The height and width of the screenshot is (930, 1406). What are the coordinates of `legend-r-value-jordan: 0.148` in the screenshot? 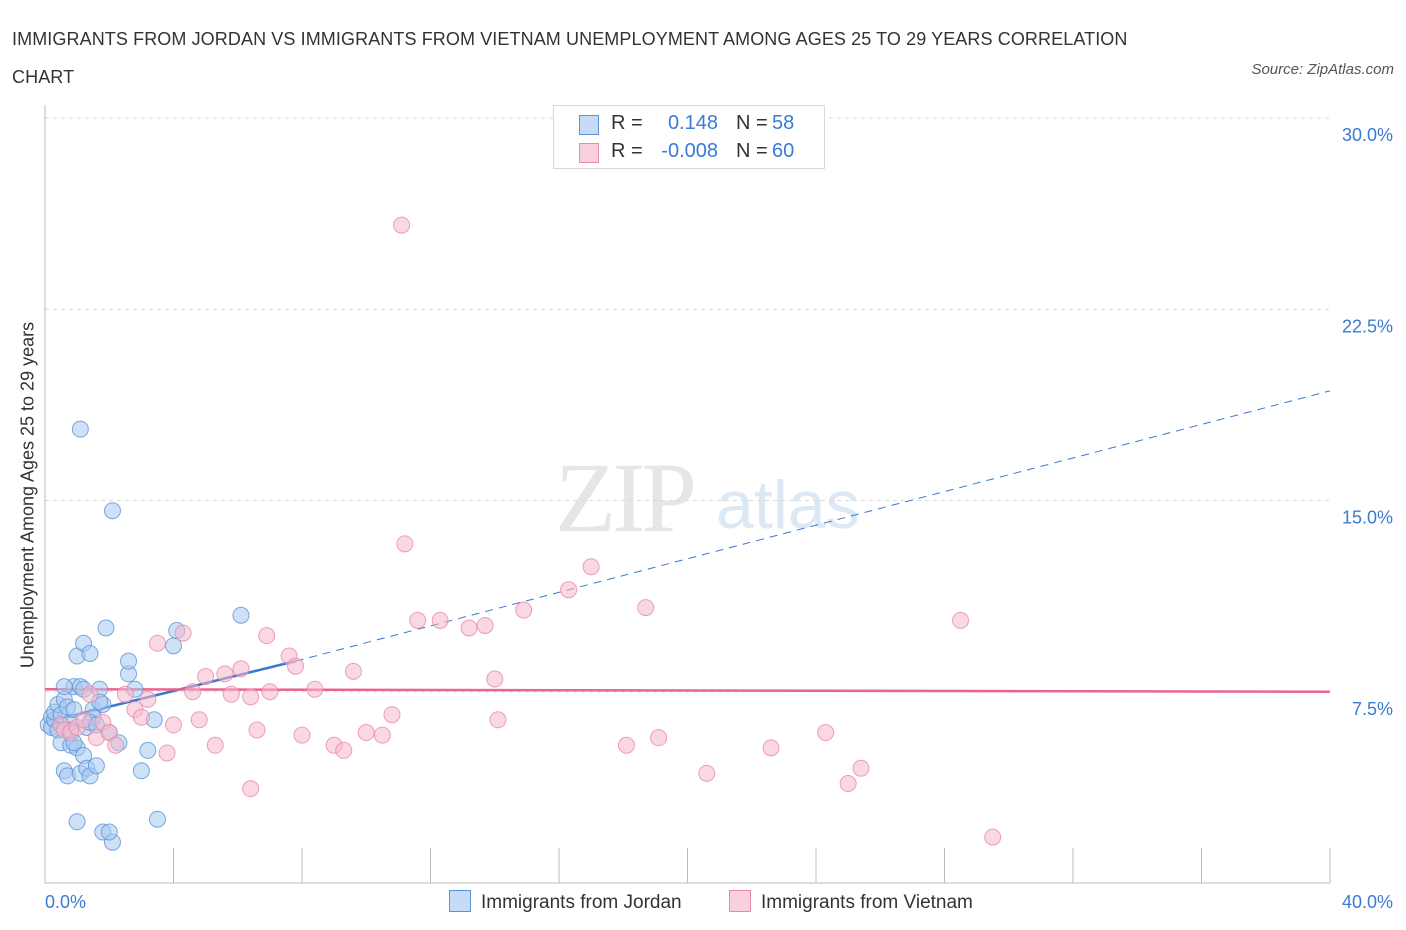 It's located at (692, 123).